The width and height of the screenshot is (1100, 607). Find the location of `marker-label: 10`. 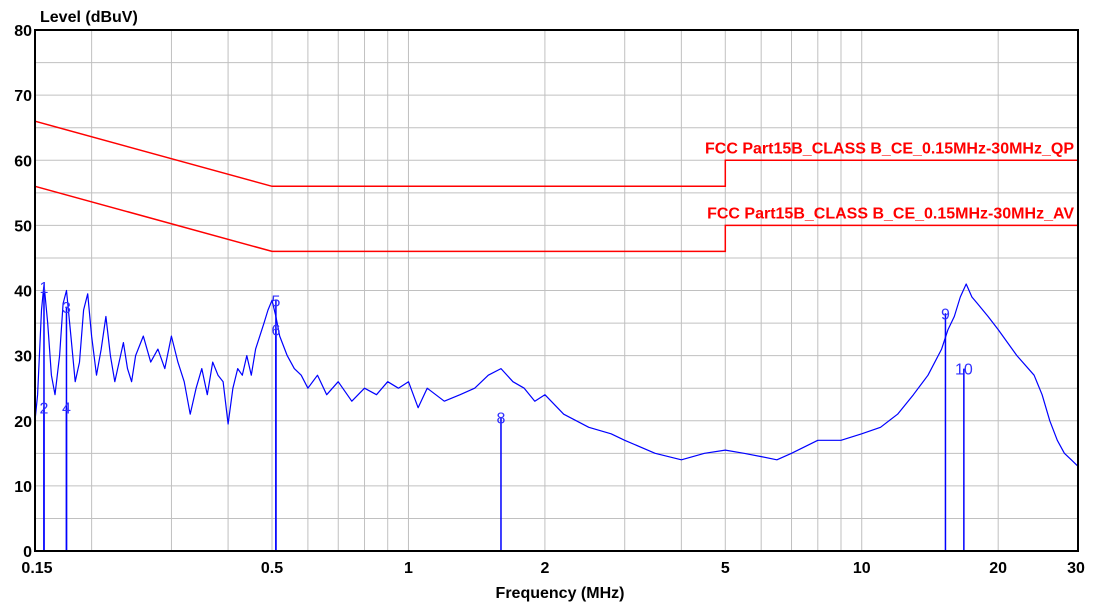

marker-label: 10 is located at coordinates (964, 370).